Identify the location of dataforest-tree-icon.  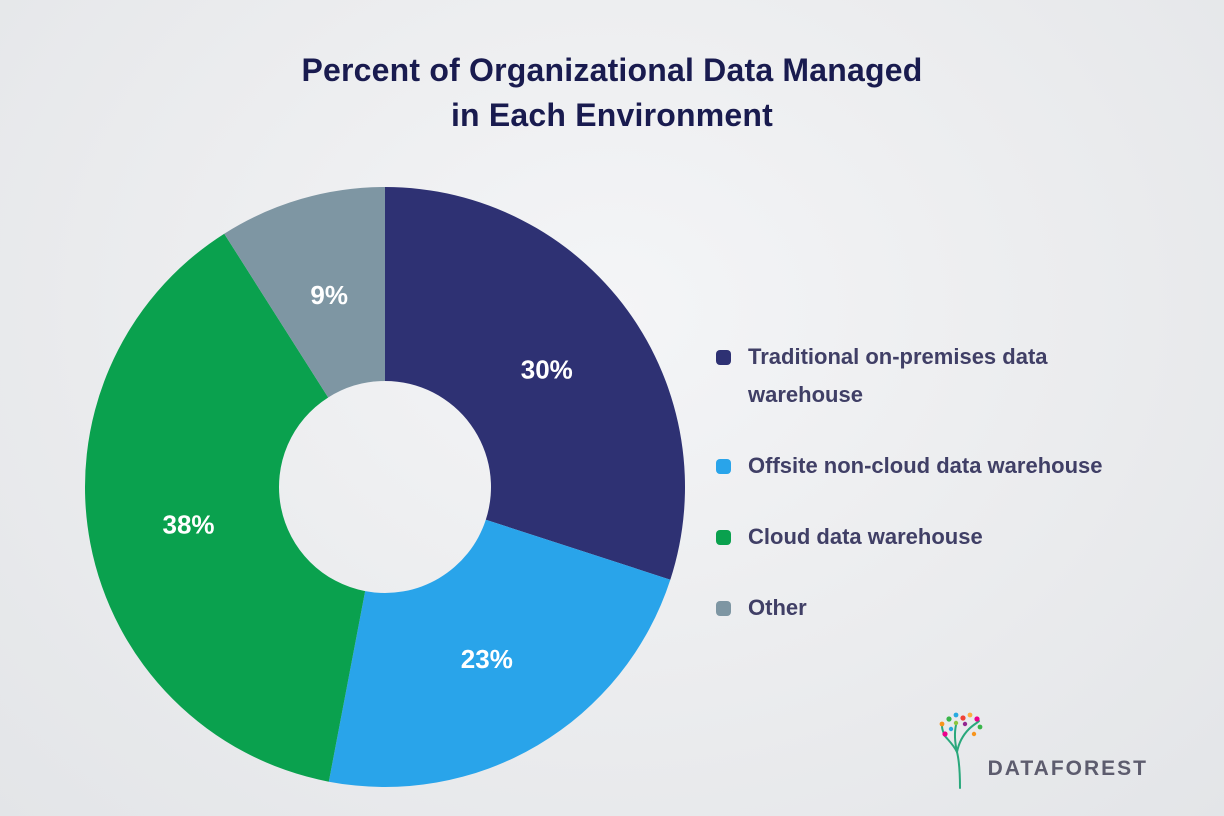
(961, 750).